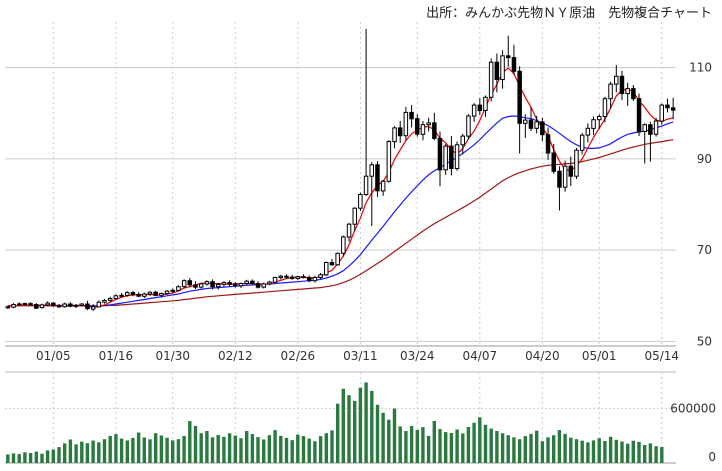 The width and height of the screenshot is (722, 471). What do you see at coordinates (235, 356) in the screenshot?
I see `x-tick-label: 02/12` at bounding box center [235, 356].